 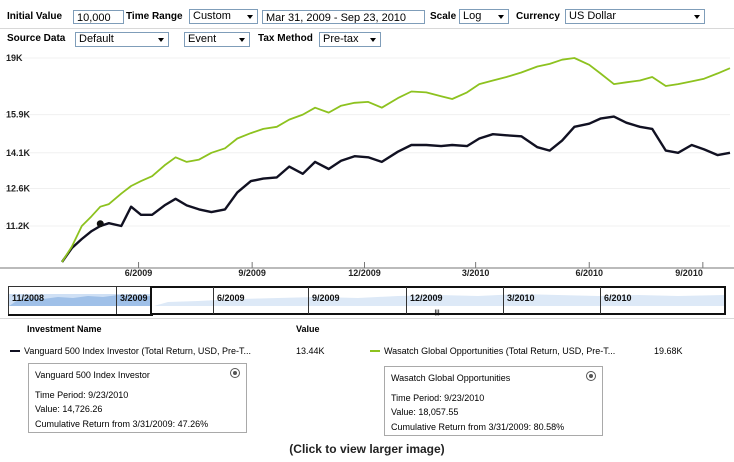 I want to click on currency-select: US Dollar, so click(x=635, y=16).